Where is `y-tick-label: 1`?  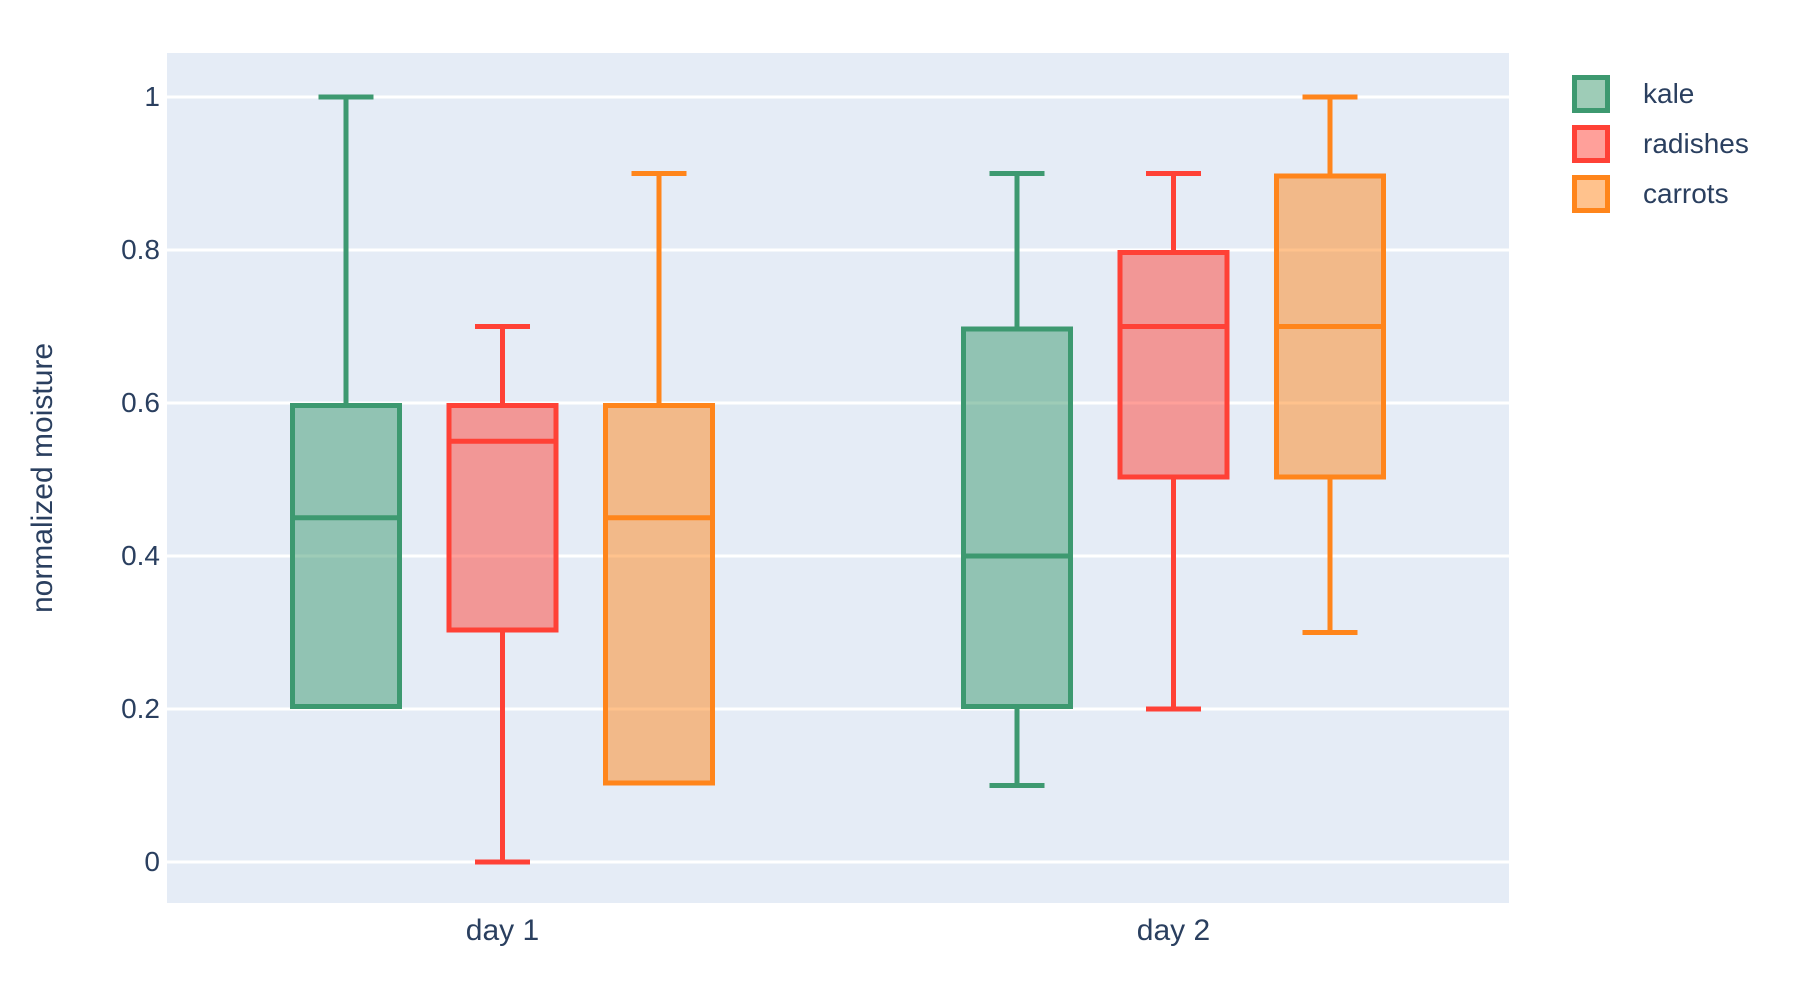 y-tick-label: 1 is located at coordinates (152, 96).